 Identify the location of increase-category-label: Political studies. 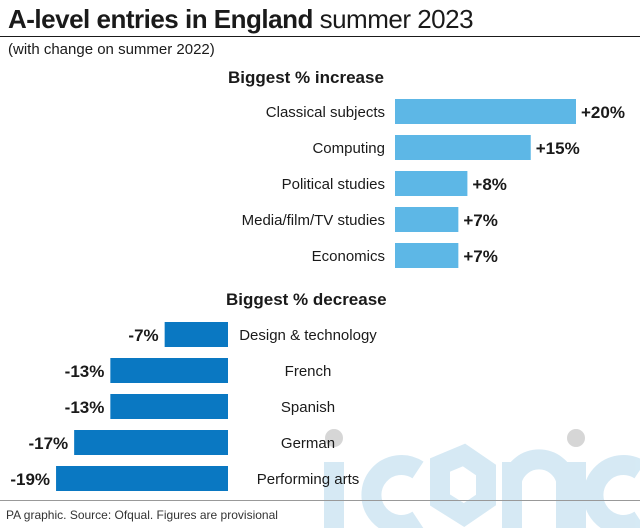
(333, 184).